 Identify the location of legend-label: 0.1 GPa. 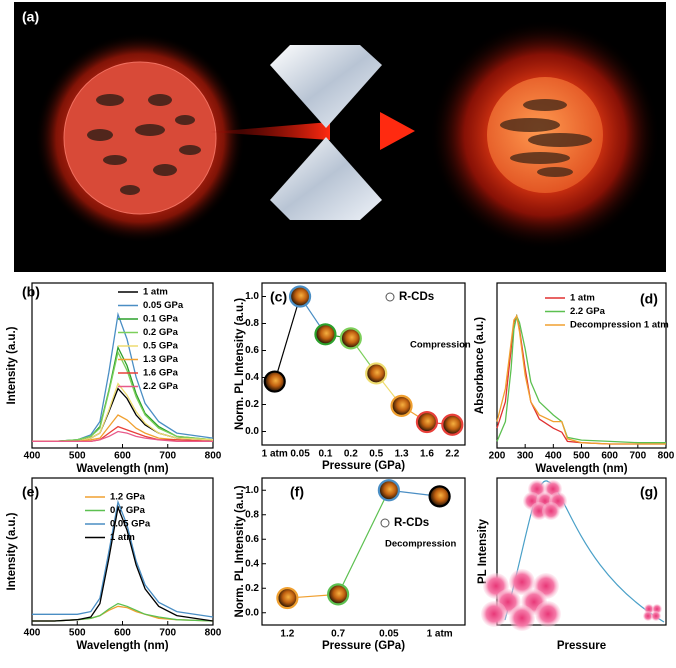
(161, 319).